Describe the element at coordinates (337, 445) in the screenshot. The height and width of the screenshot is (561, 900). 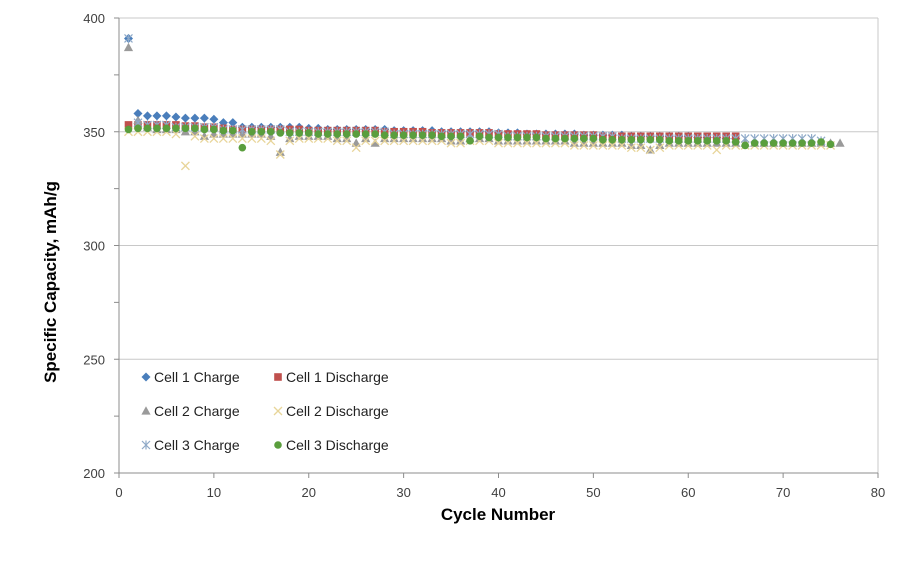
I see `legend-label: Cell 3 Discharge` at that location.